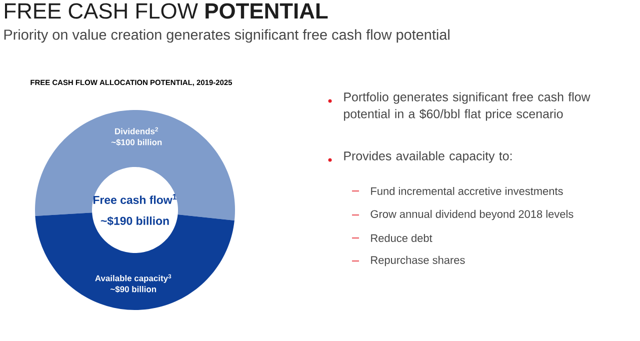 The width and height of the screenshot is (640, 341). What do you see at coordinates (227, 36) in the screenshot?
I see `chart-subtitle: Priority on value creation generates significant free cash flow potential` at bounding box center [227, 36].